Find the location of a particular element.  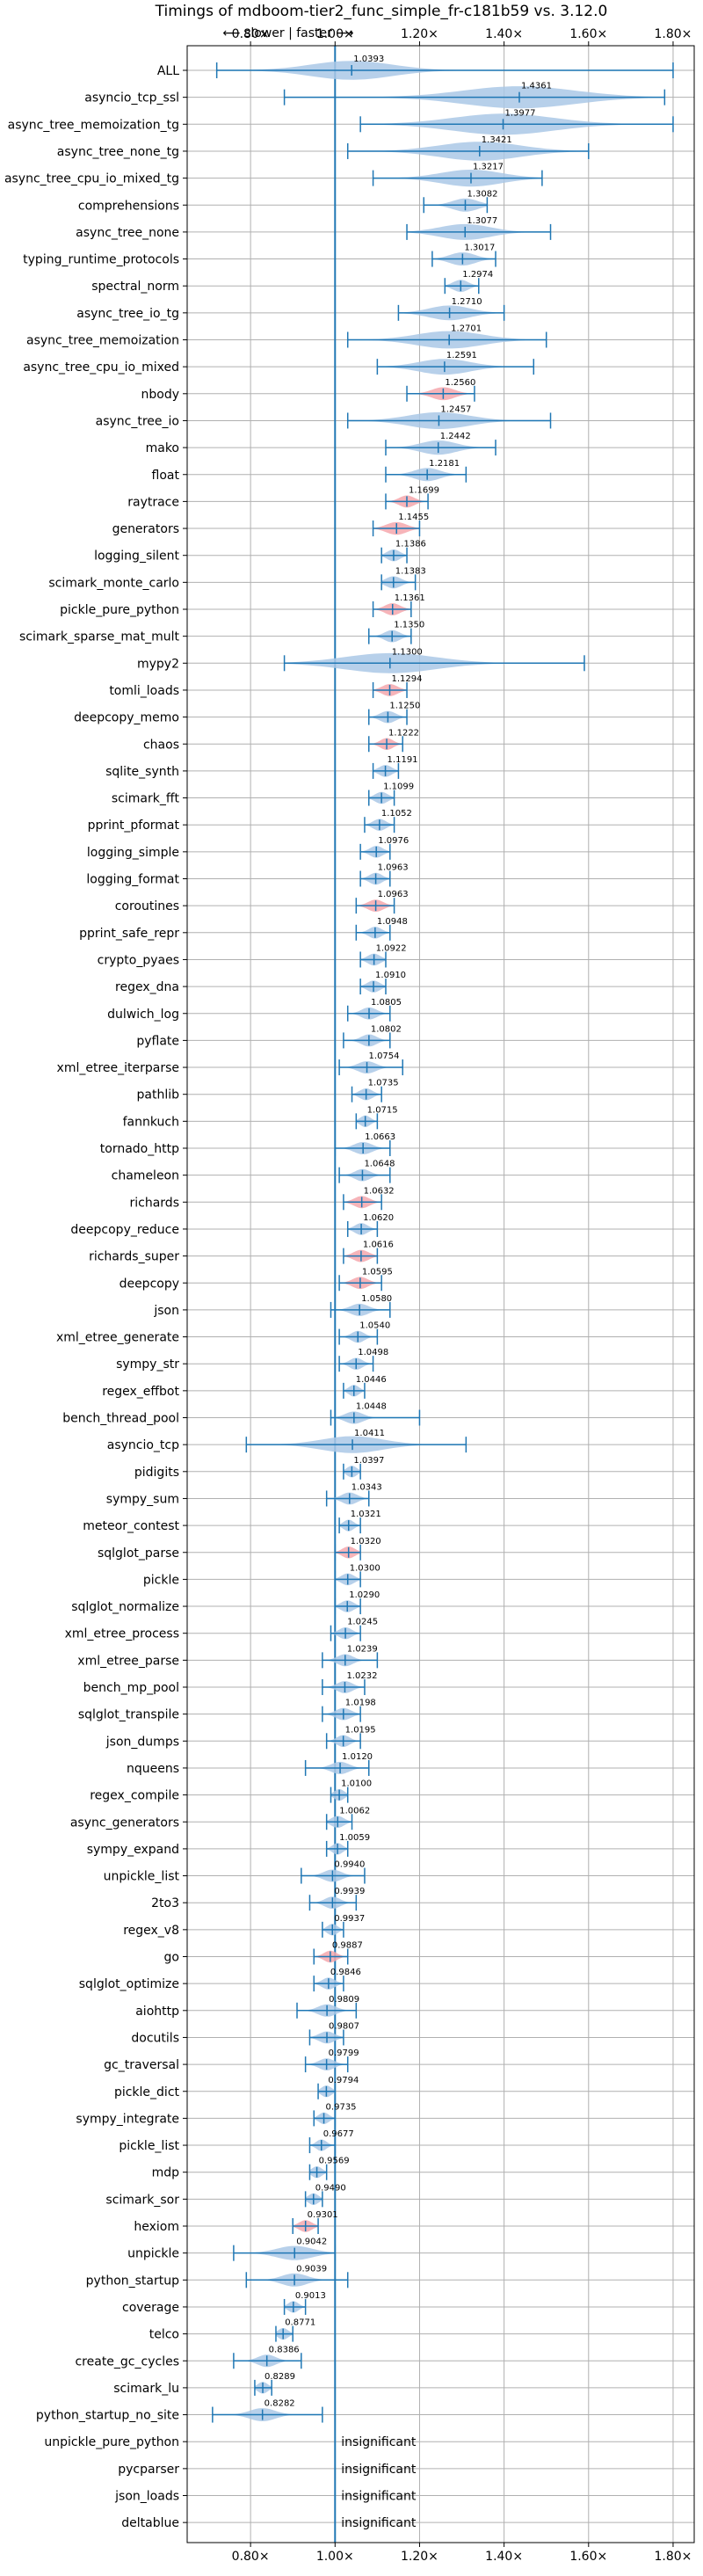

value-label: 0.9807 is located at coordinates (344, 2026).